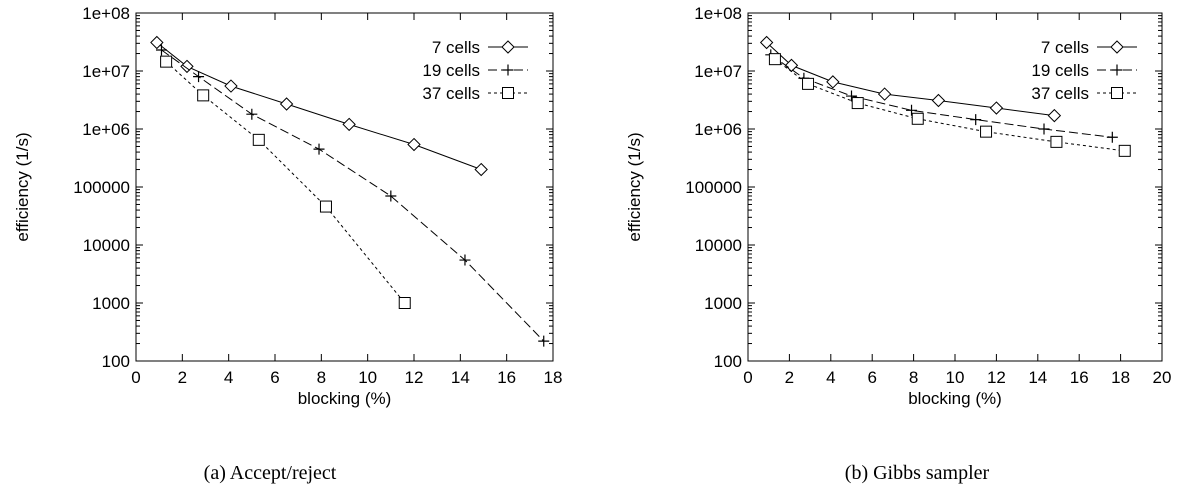  What do you see at coordinates (111, 303) in the screenshot?
I see `y-tick-label: 1000` at bounding box center [111, 303].